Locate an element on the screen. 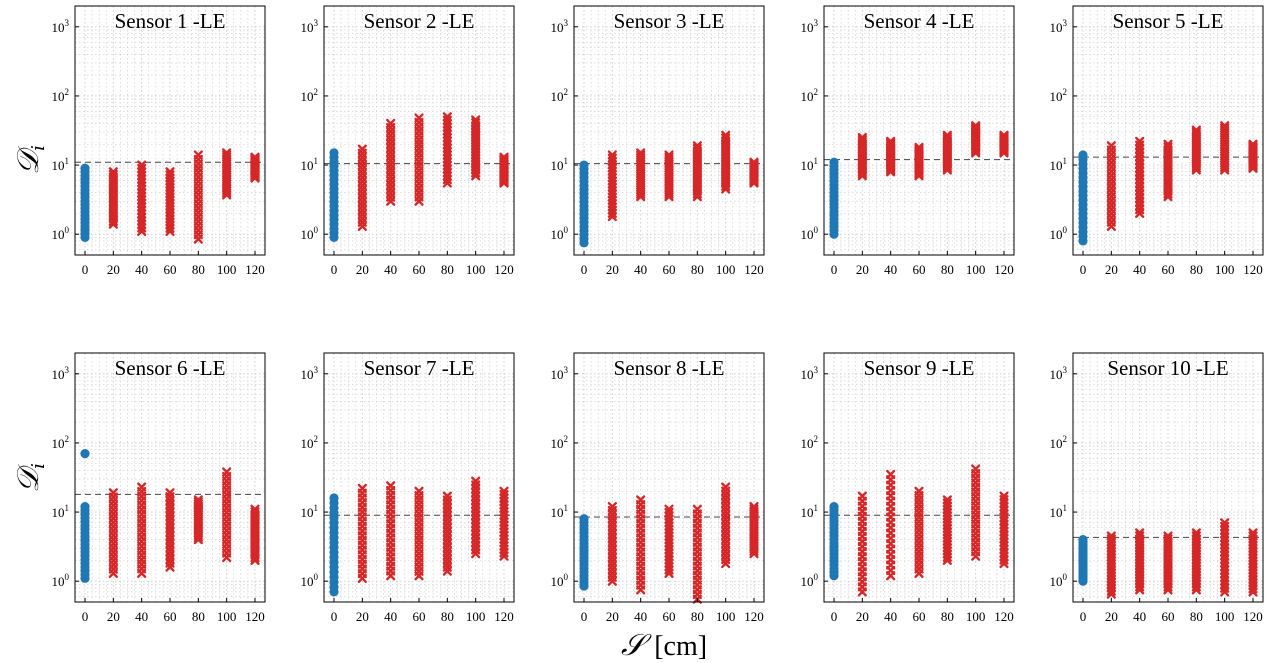  panel-title: Sensor 2 -LE is located at coordinates (419, 21).